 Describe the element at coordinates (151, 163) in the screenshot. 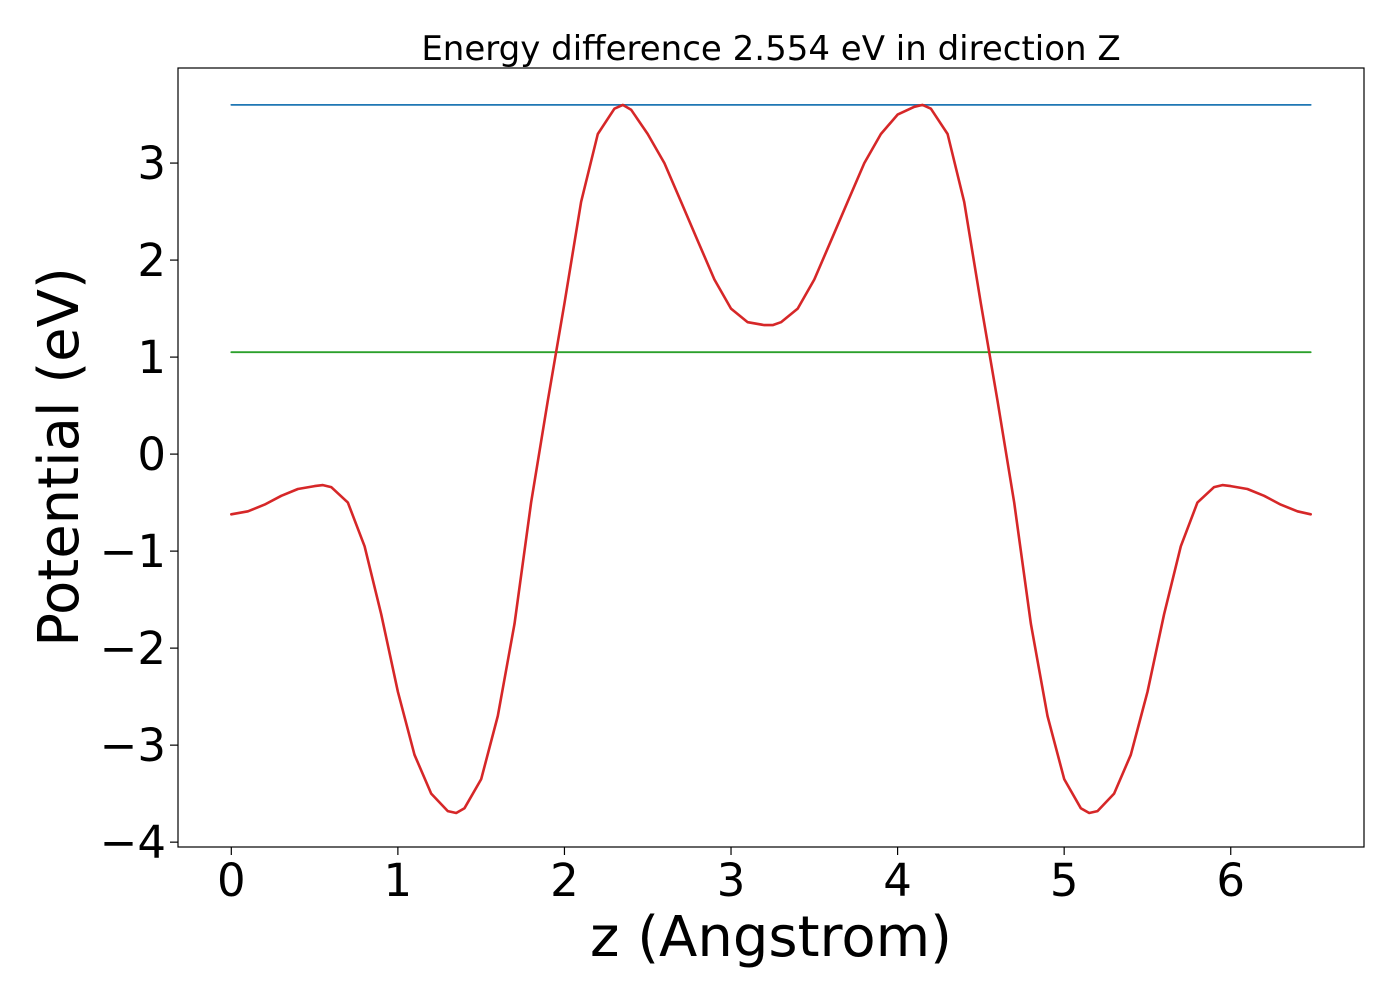

I see `y-tick-label-7: 3` at that location.